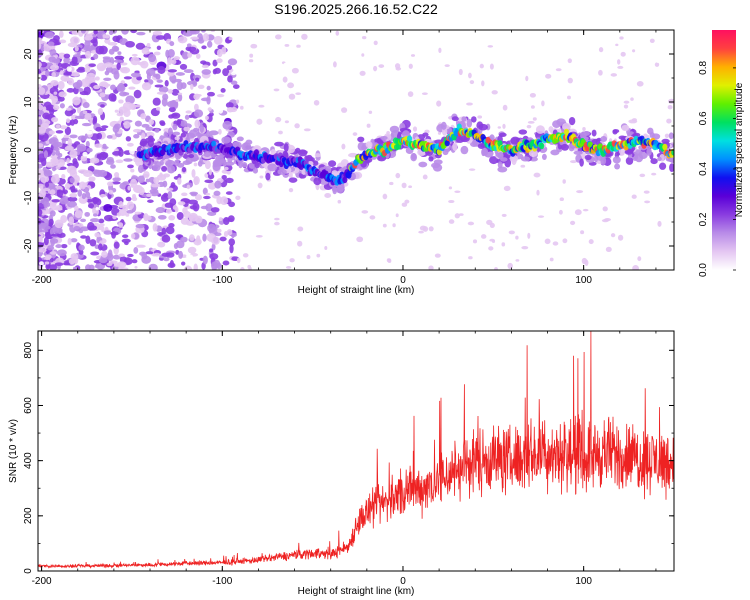  I want to click on x-tick-label: 100, so click(583, 280).